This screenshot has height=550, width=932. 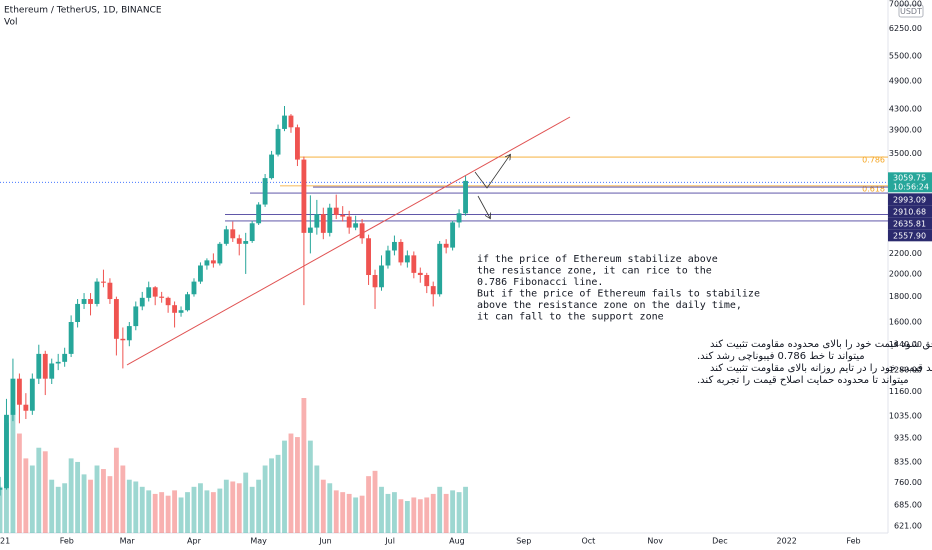 I want to click on y-tick-label: 621.00, so click(x=908, y=525).